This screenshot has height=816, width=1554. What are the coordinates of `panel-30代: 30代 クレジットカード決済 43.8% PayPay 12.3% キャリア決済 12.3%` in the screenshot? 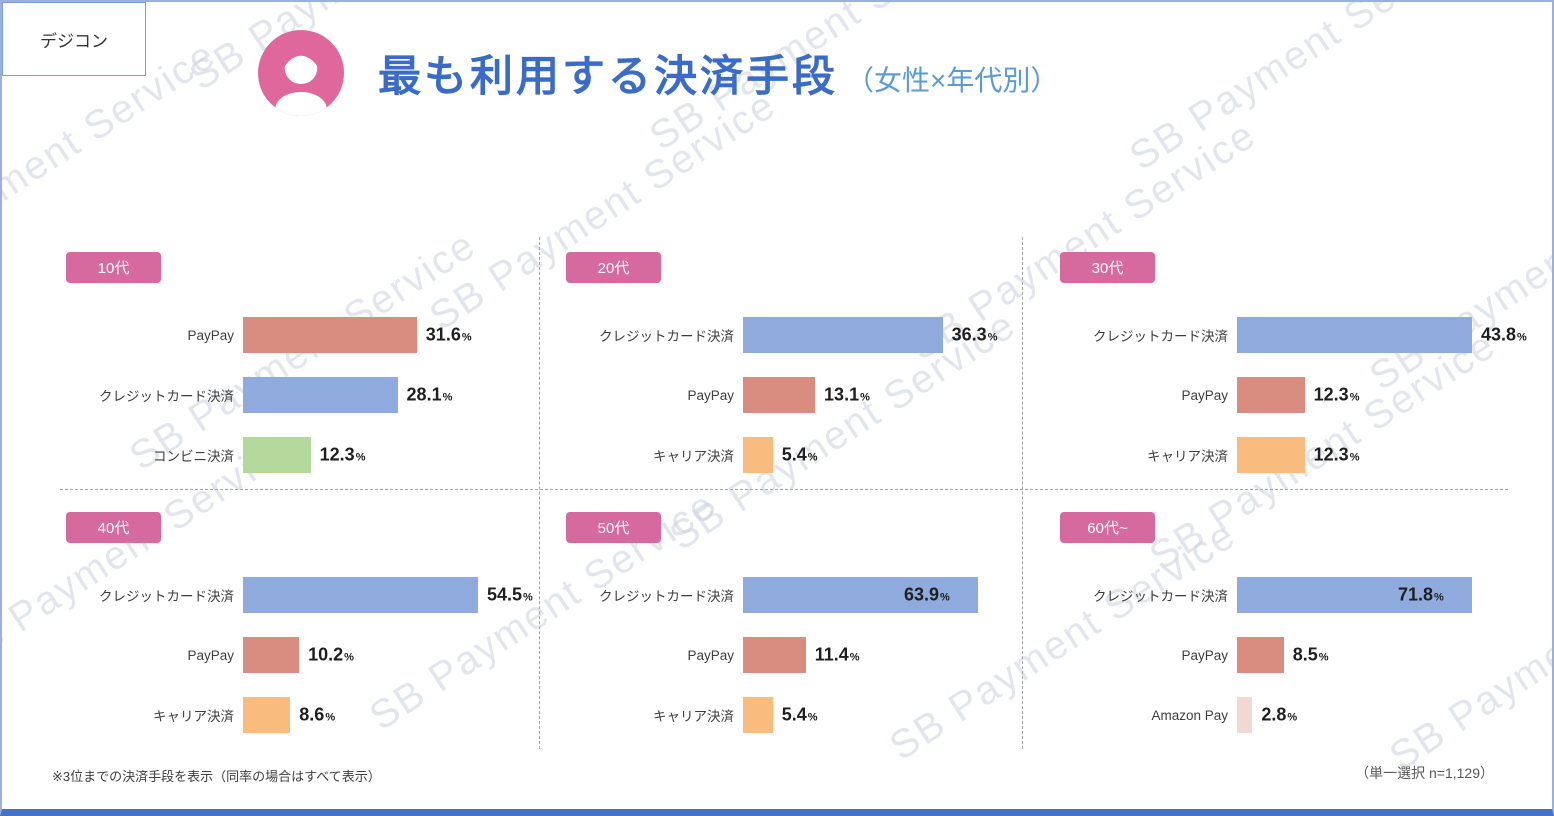 It's located at (1296, 368).